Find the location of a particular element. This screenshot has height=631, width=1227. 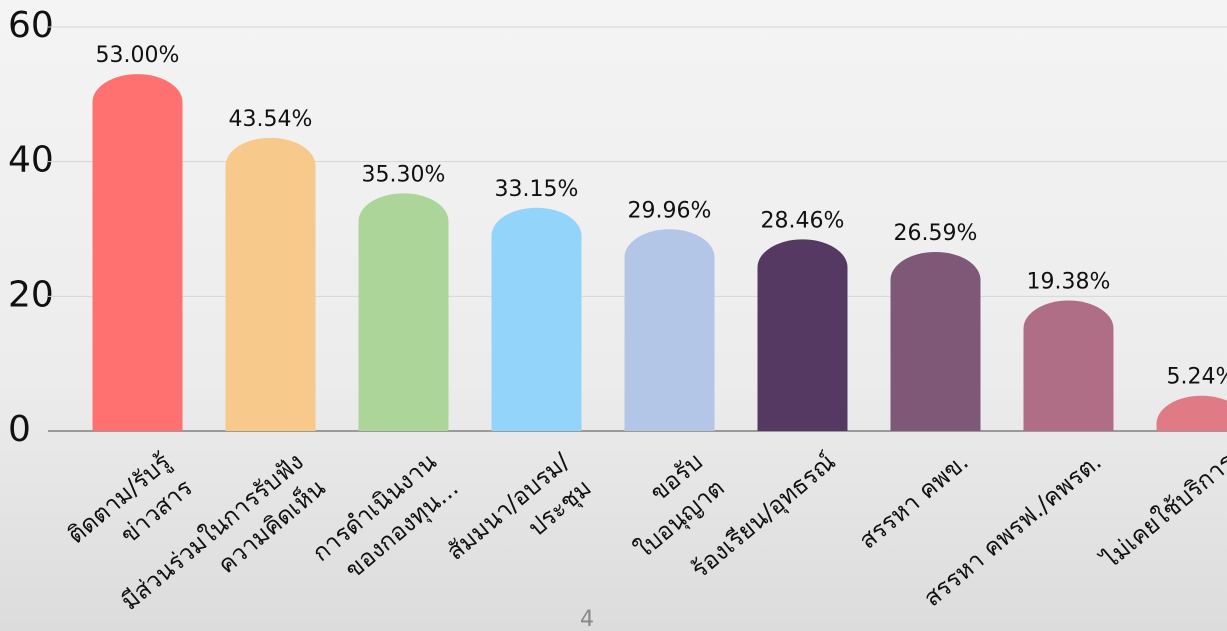

value-label: 26.59% is located at coordinates (936, 233).